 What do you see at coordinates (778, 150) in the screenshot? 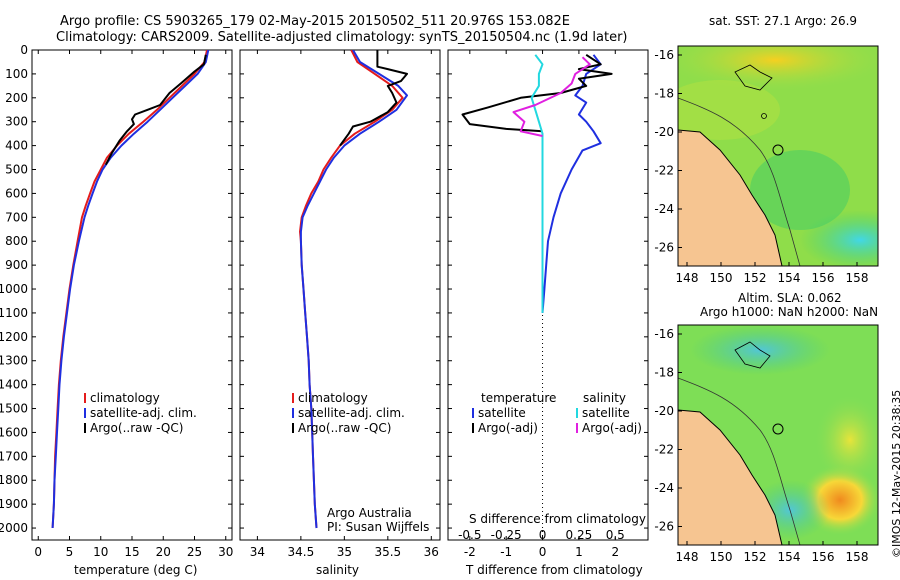
I see `argo-position-marker` at bounding box center [778, 150].